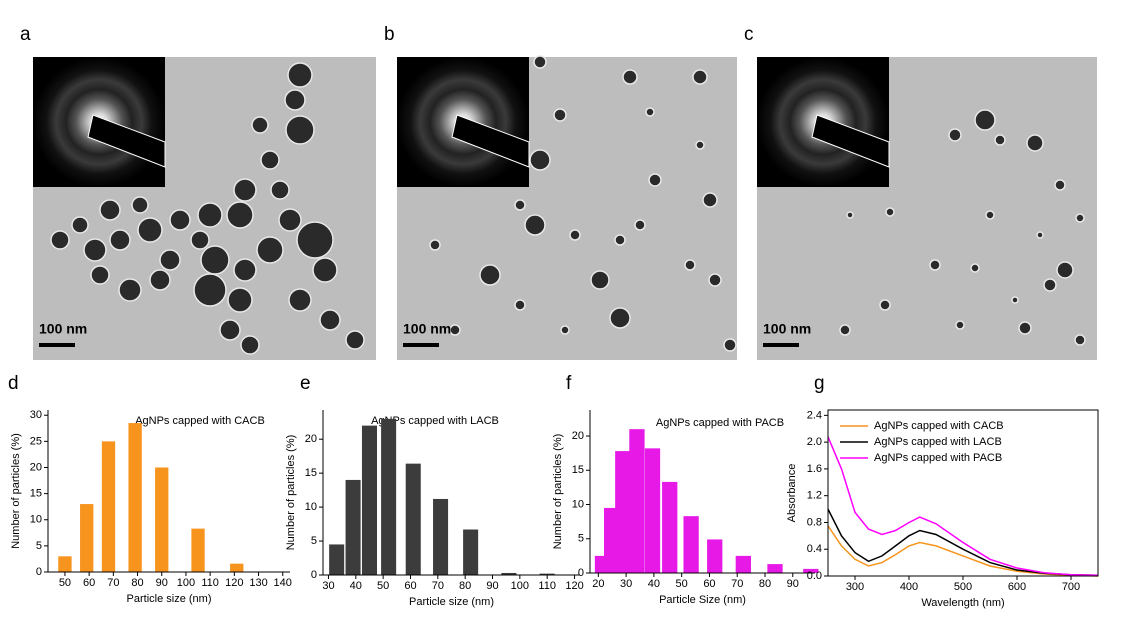  I want to click on y-tick-label: 2.0, so click(814, 442).